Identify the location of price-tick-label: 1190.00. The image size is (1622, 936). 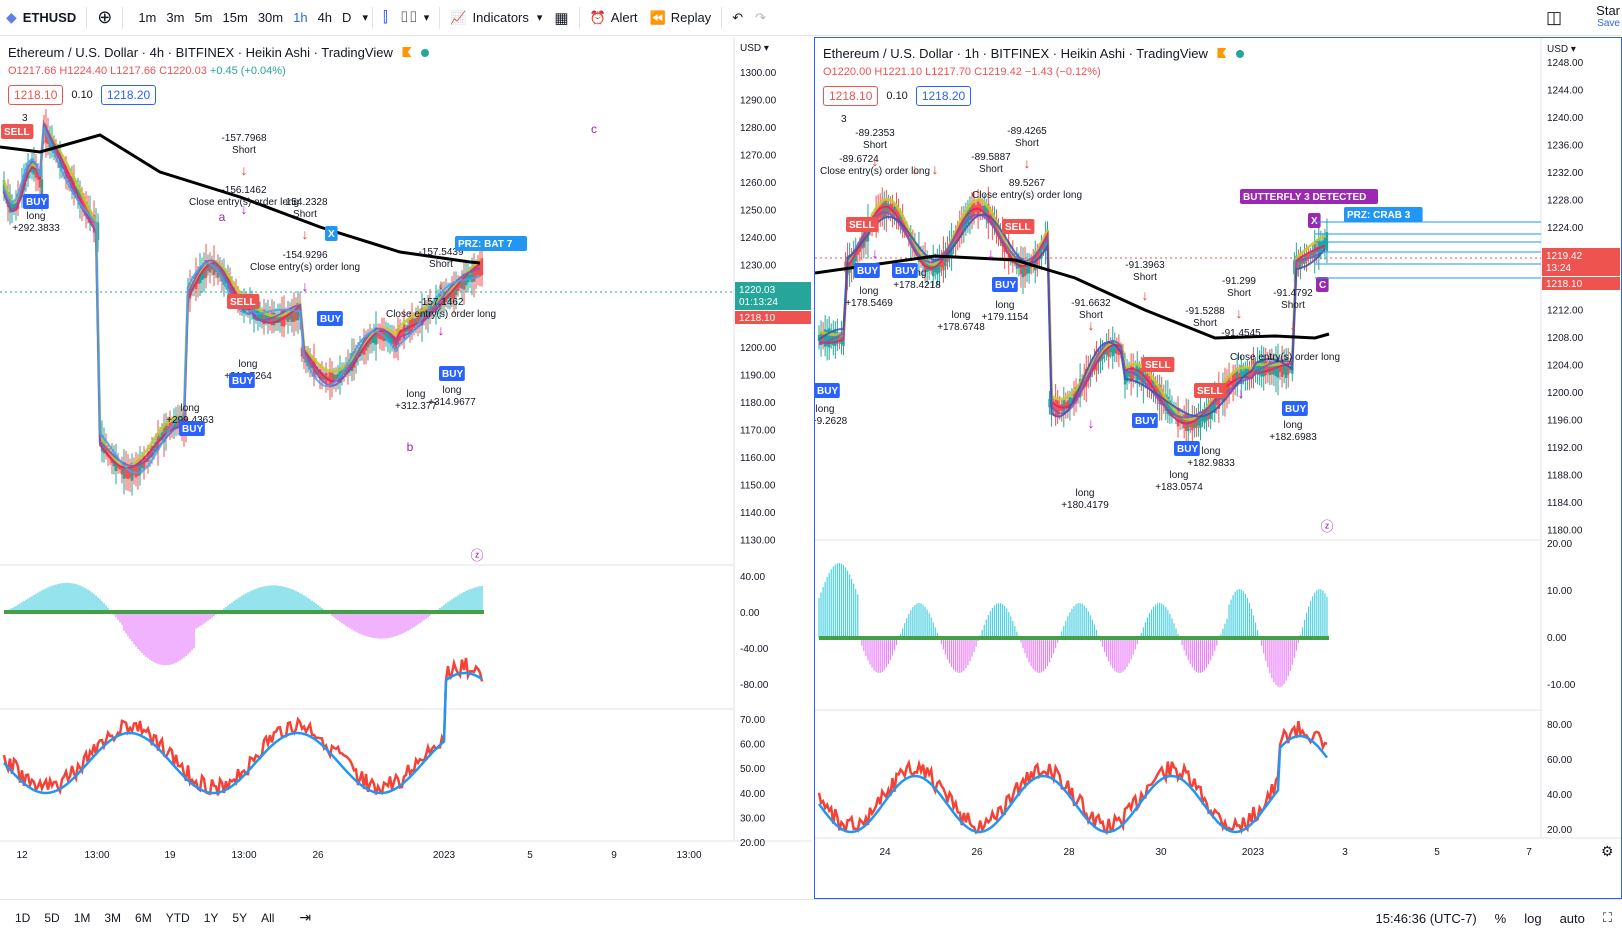
(758, 376).